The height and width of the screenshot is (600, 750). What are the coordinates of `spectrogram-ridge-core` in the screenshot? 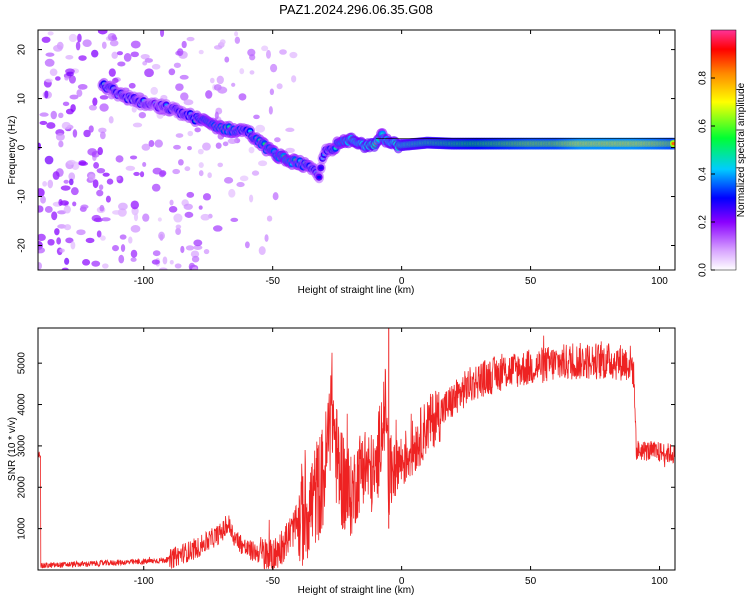 It's located at (673, 144).